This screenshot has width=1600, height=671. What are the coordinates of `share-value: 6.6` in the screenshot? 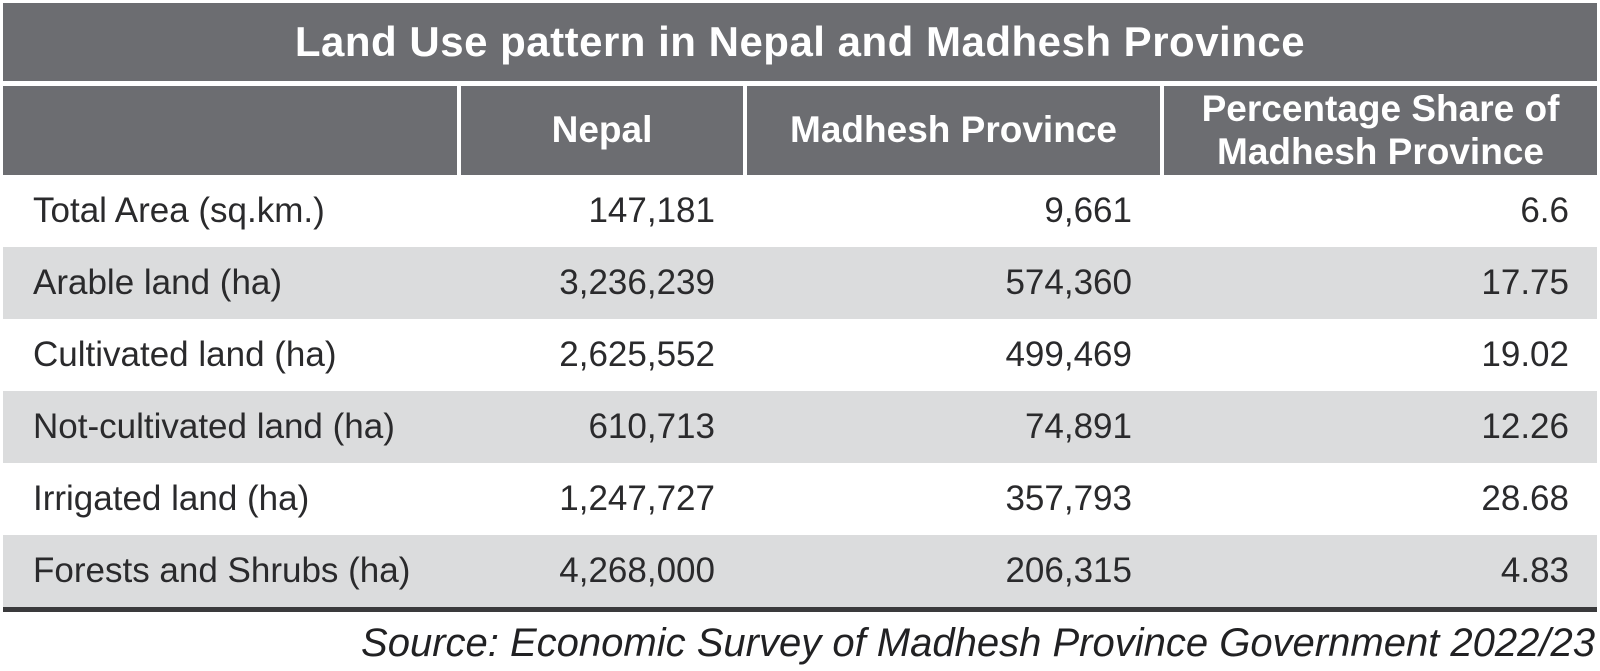 It's located at (1544, 210).